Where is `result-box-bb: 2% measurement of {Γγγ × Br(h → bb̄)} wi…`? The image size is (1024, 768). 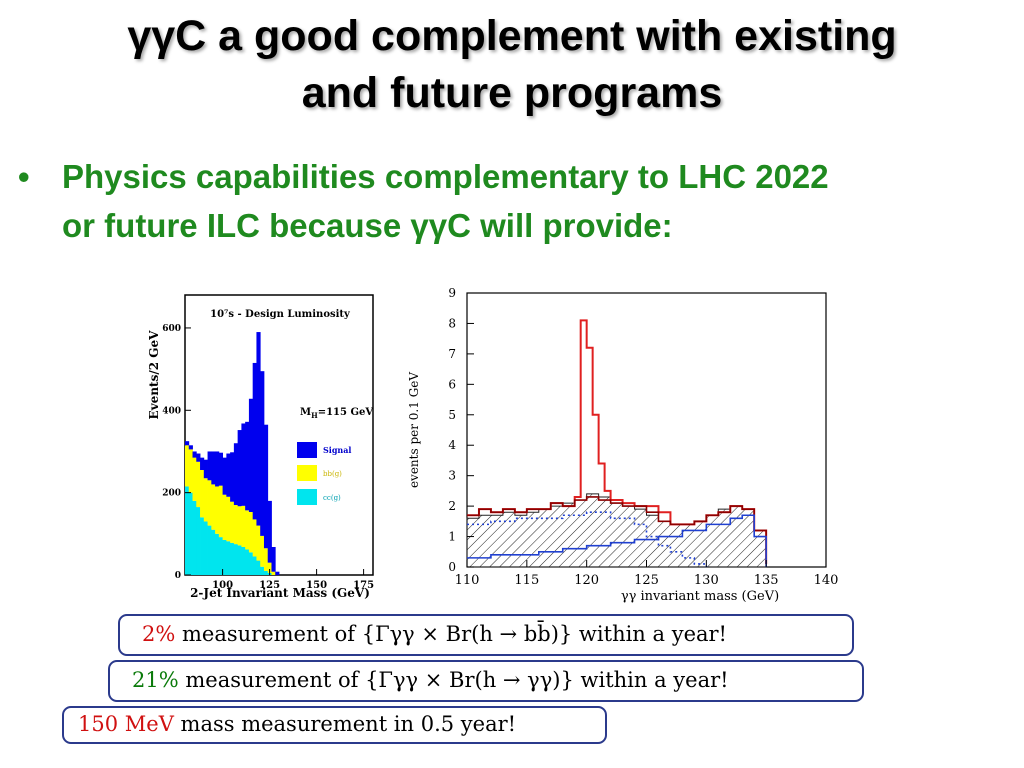
result-box-bb: 2% measurement of {Γγγ × Br(h → bb̄)} wi… is located at coordinates (486, 635).